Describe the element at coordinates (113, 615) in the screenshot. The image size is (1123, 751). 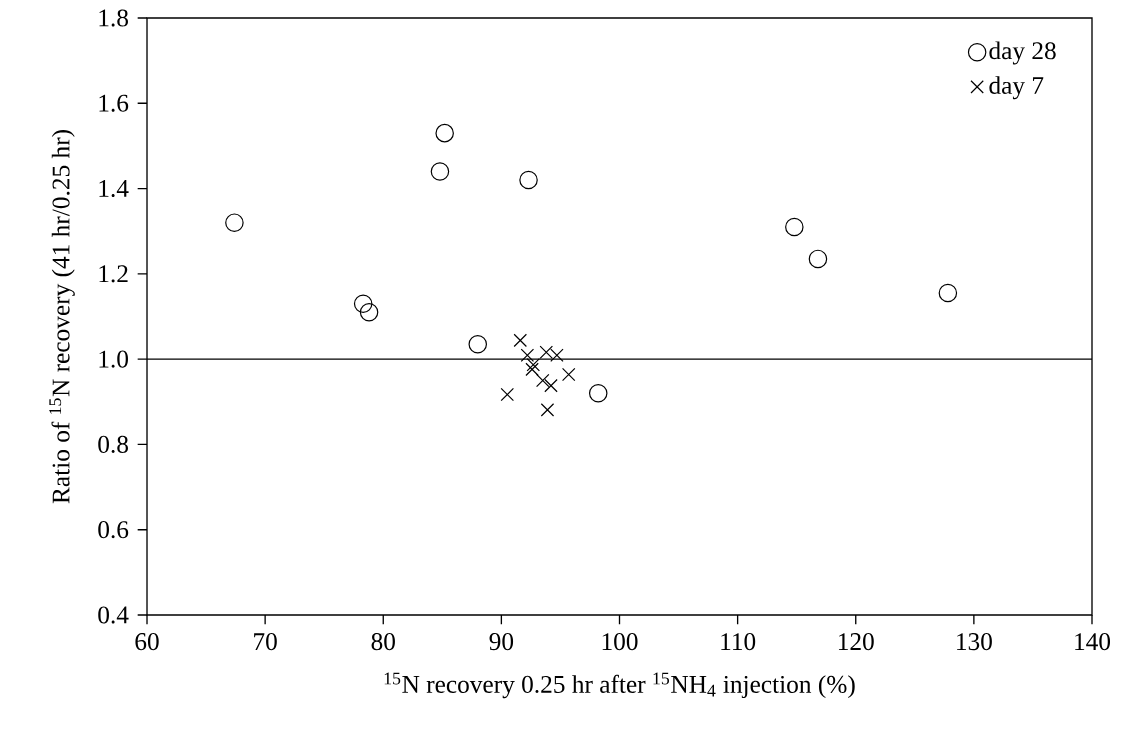
I see `y-tick-label: 0.4` at that location.